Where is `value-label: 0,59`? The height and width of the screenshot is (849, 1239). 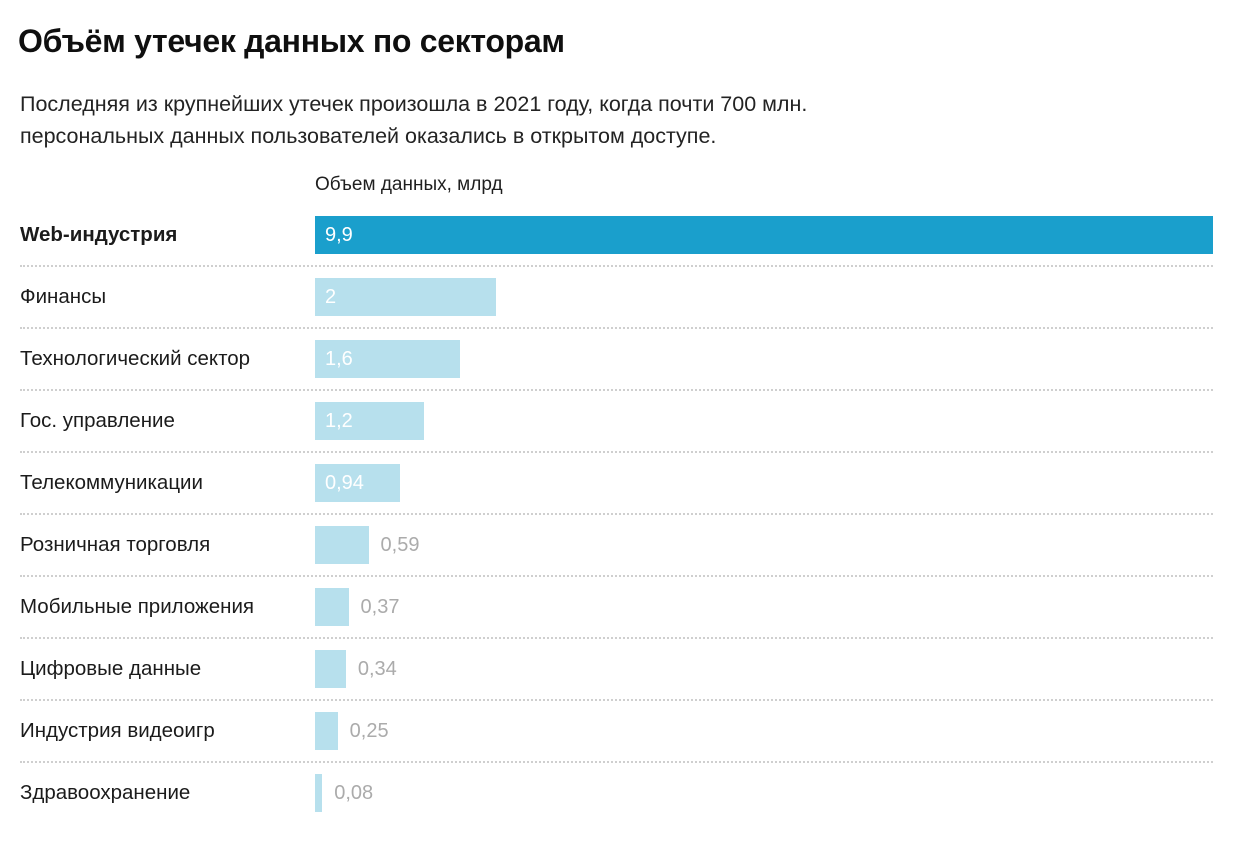 value-label: 0,59 is located at coordinates (400, 544).